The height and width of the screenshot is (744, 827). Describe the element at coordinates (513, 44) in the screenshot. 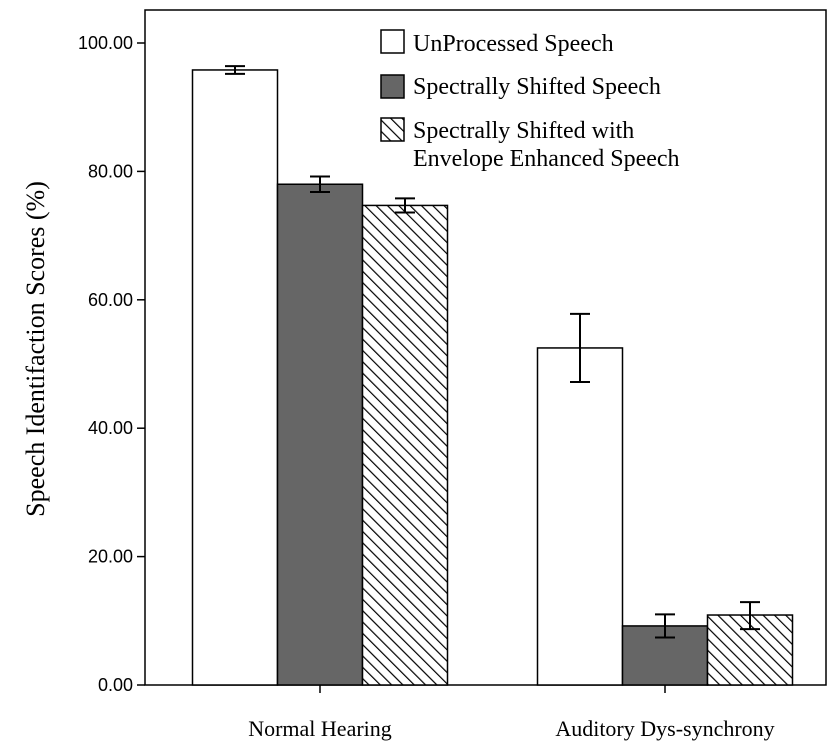

I see `legend-label: UnProcessed Speech` at that location.